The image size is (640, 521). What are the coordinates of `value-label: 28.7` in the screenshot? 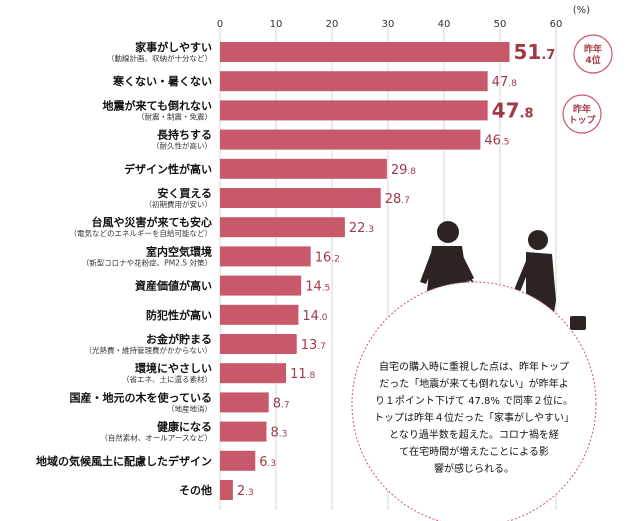 It's located at (397, 199).